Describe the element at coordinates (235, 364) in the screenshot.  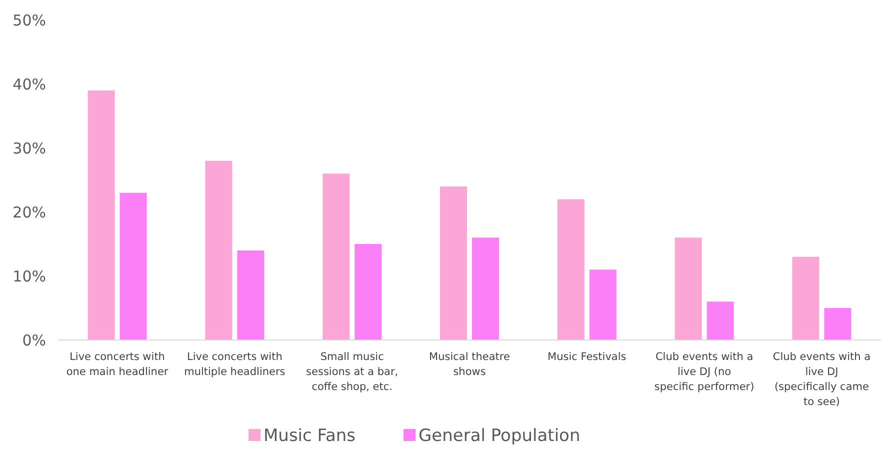
I see `x-tick-label: Live concerts with multiple headliners` at that location.